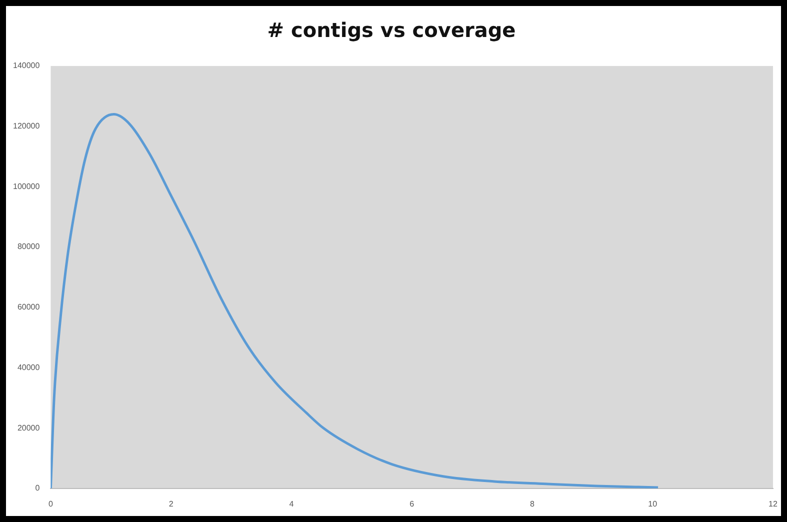  What do you see at coordinates (412, 503) in the screenshot?
I see `x-tick-label: 6` at bounding box center [412, 503].